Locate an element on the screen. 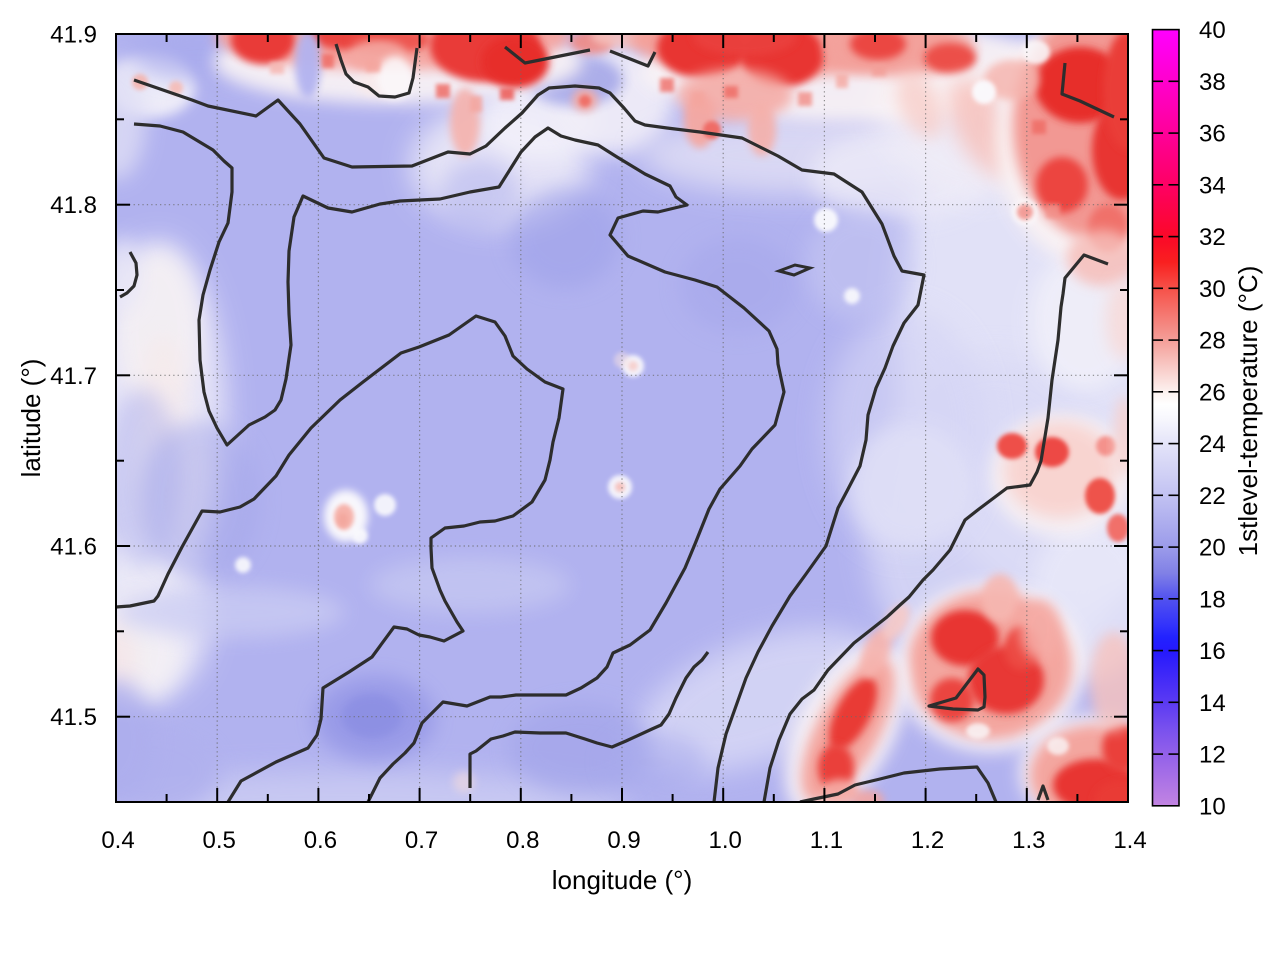 The width and height of the screenshot is (1280, 960). svg-text: 0.7 is located at coordinates (421, 840).